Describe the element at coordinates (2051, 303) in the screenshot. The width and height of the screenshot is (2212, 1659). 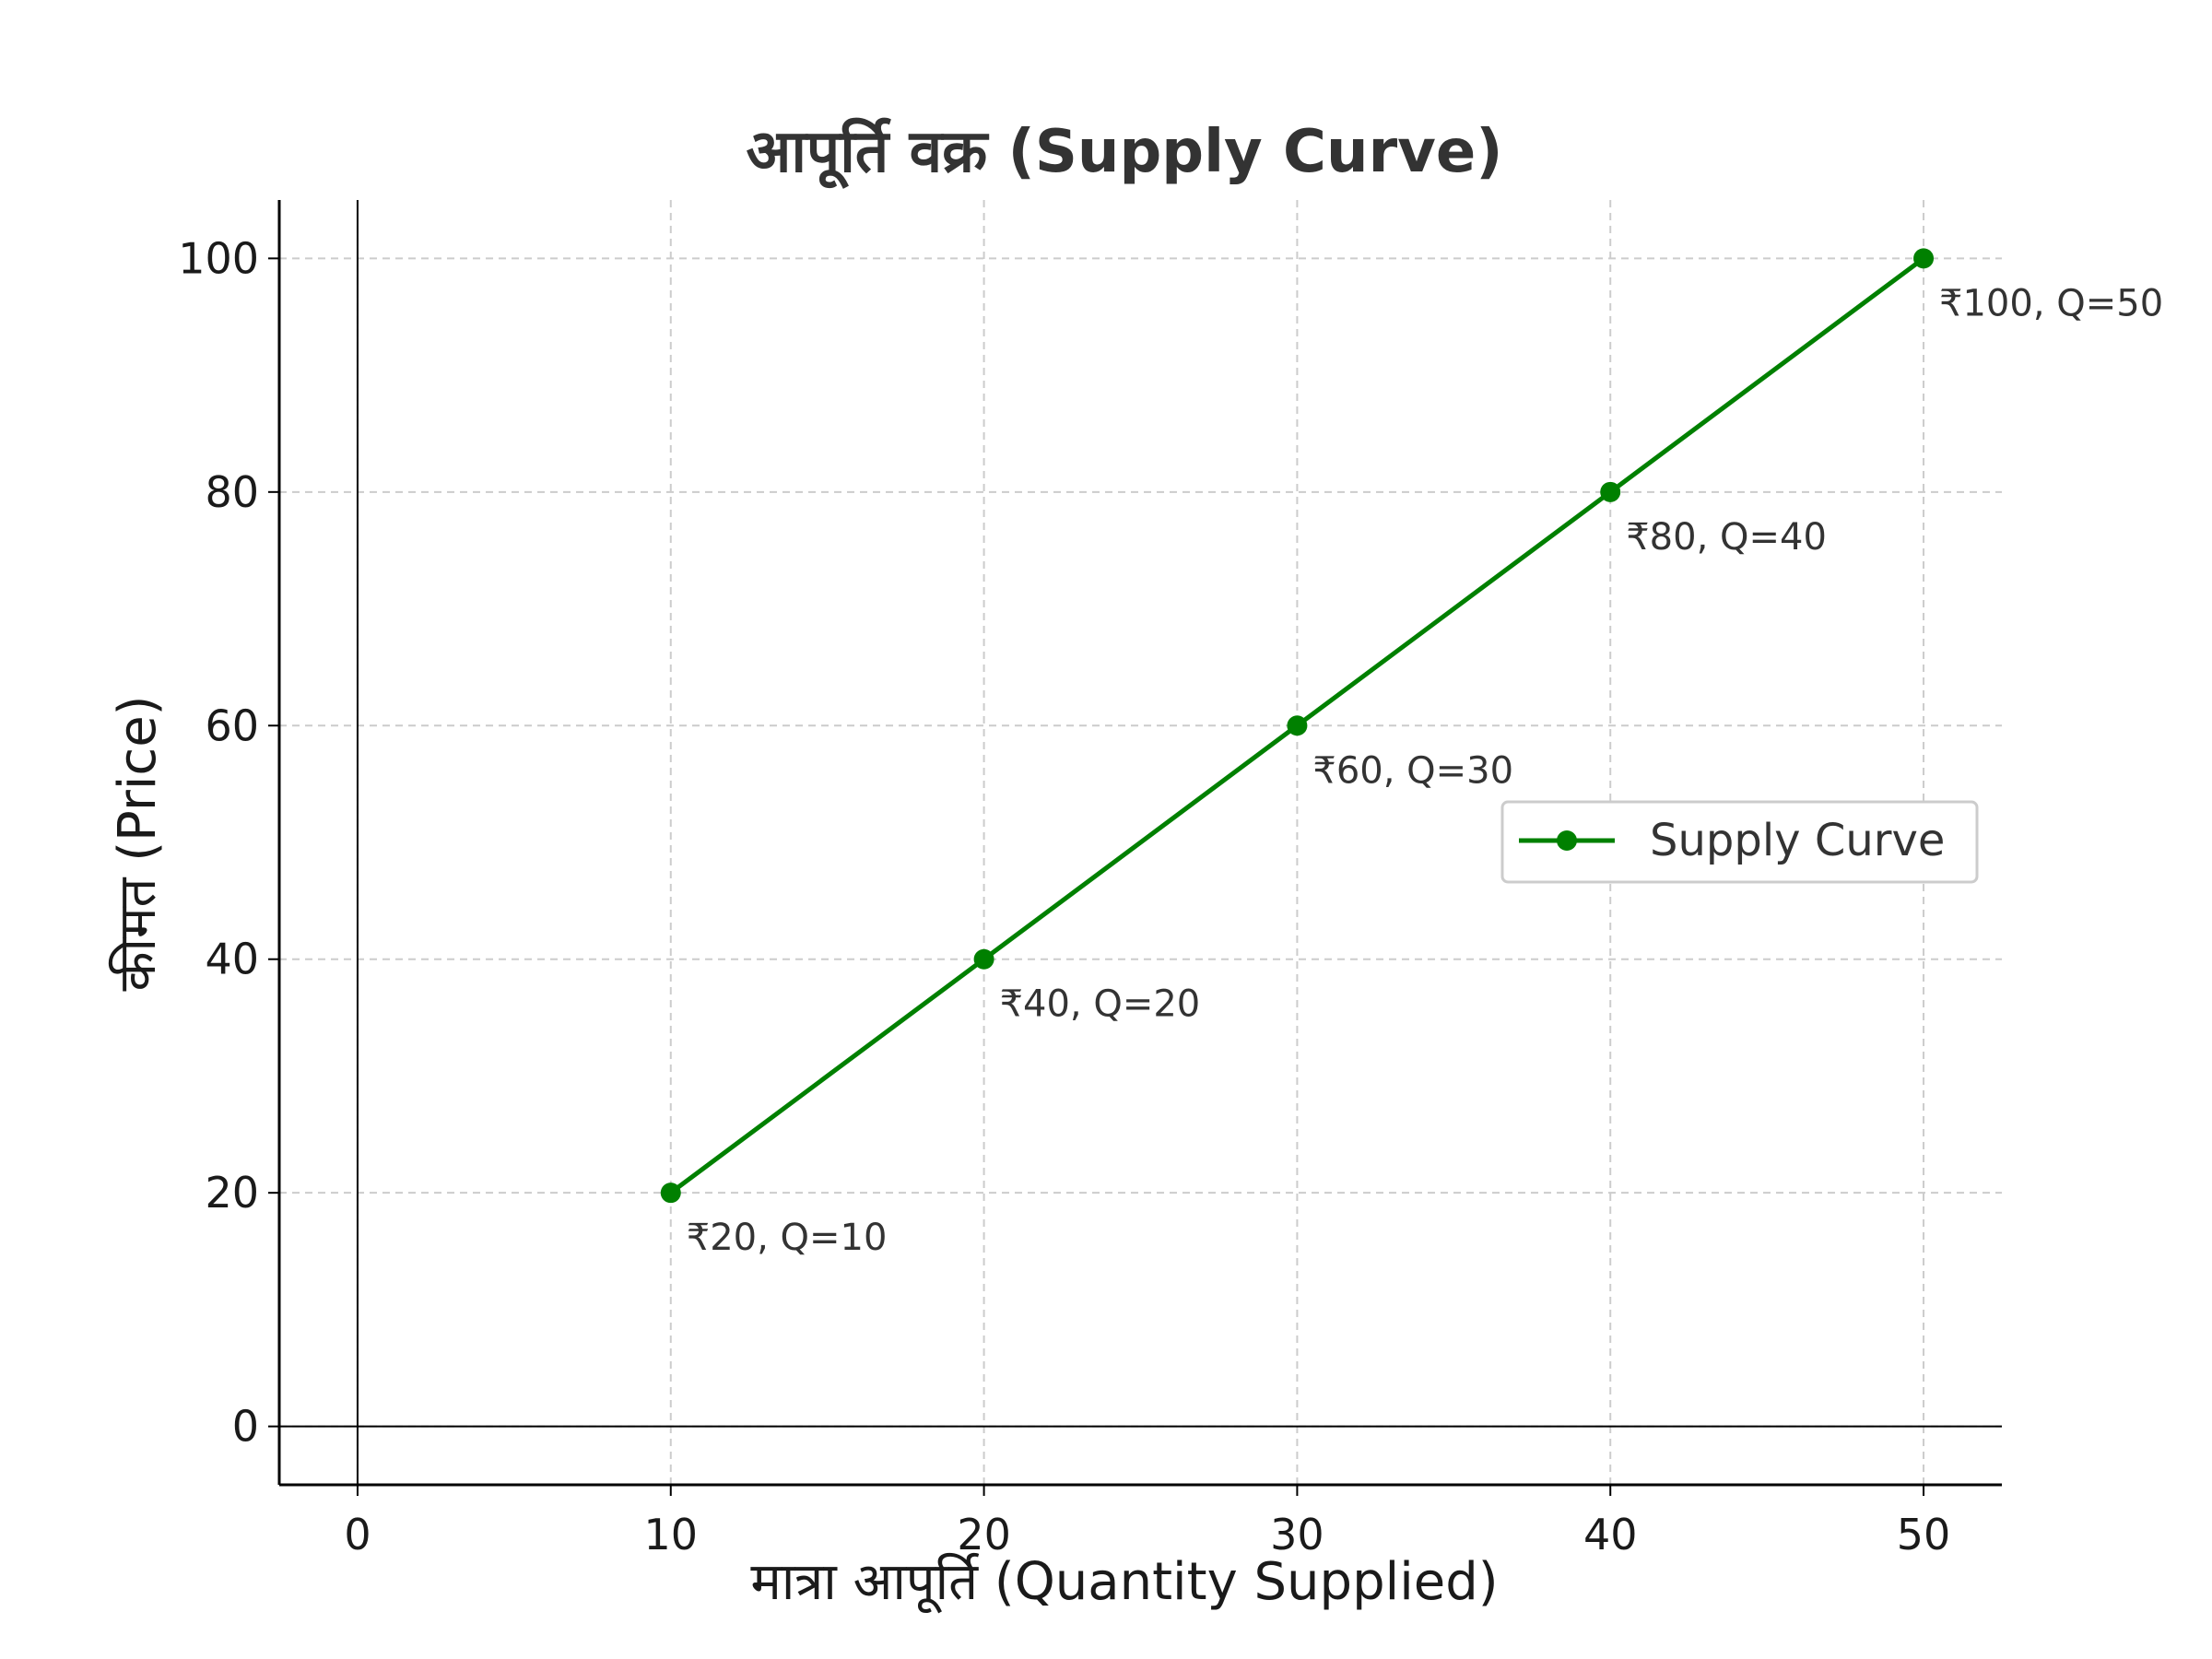
I see `data-label: ₹100, Q=50` at that location.